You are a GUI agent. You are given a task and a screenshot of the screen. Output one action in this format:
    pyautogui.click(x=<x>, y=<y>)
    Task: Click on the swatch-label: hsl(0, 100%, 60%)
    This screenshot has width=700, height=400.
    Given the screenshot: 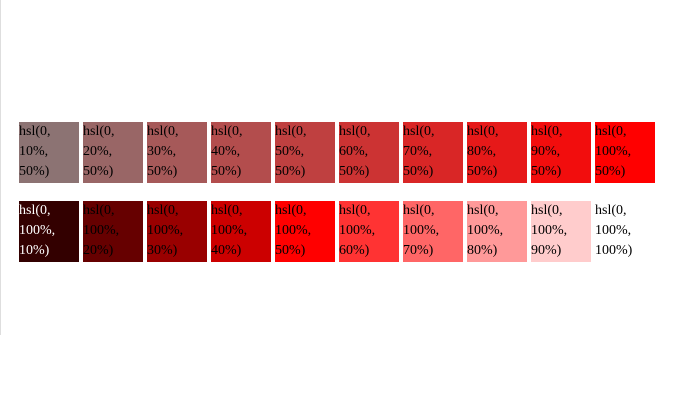 What is the action you would take?
    pyautogui.click(x=357, y=230)
    